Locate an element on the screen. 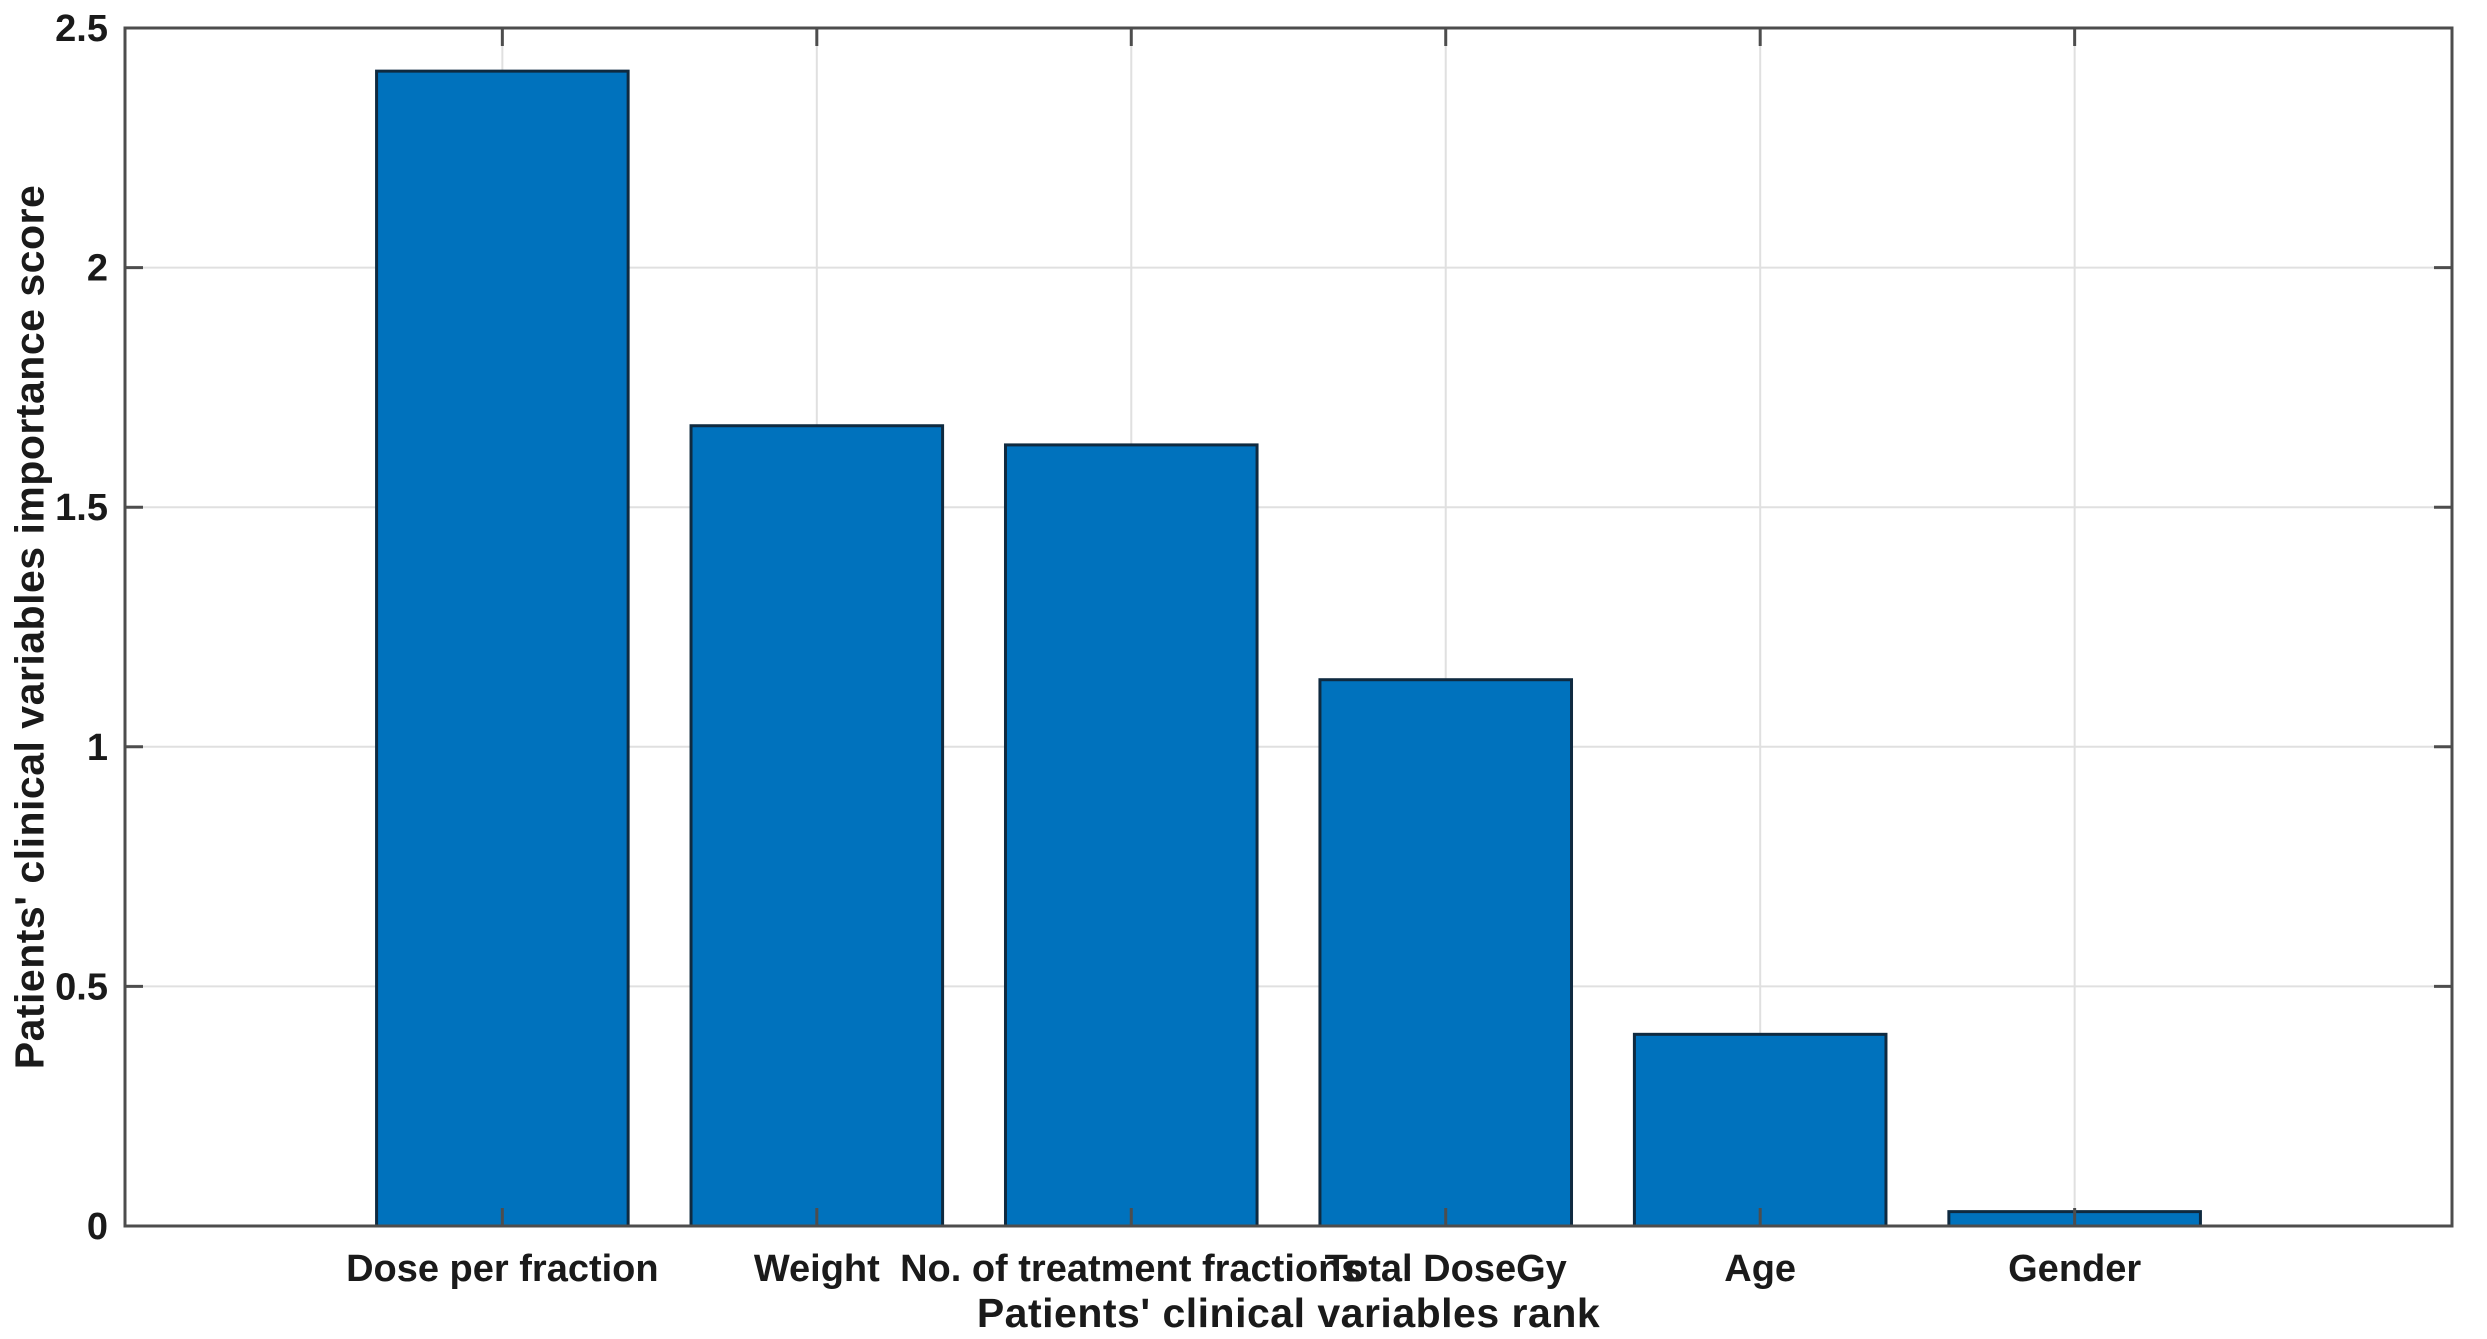 The image size is (2487, 1339). bar-dose-per-fraction is located at coordinates (502, 648).